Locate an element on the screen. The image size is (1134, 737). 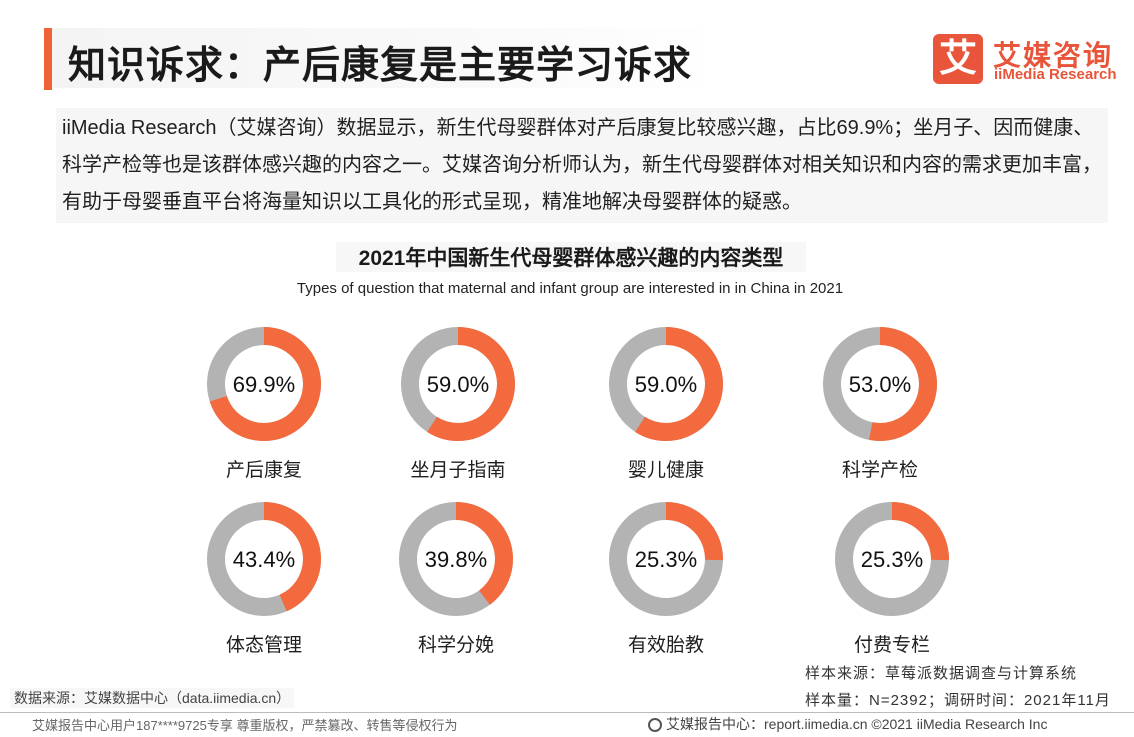
donut-2: 59.0% is located at coordinates (458, 384).